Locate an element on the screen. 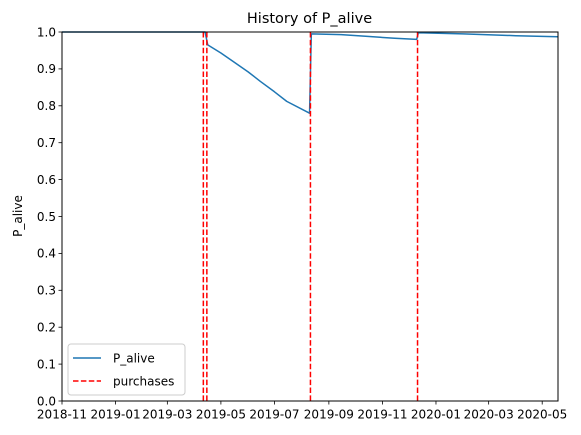  legend-box is located at coordinates (126, 369).